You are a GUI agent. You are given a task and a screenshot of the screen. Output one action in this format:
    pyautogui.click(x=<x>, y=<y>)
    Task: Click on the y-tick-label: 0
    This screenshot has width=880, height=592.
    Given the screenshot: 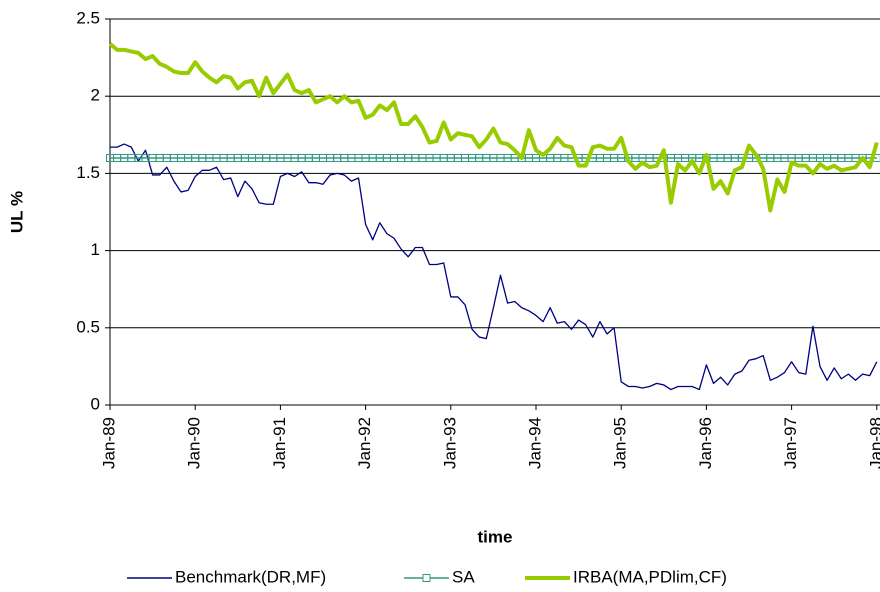 What is the action you would take?
    pyautogui.click(x=95, y=403)
    